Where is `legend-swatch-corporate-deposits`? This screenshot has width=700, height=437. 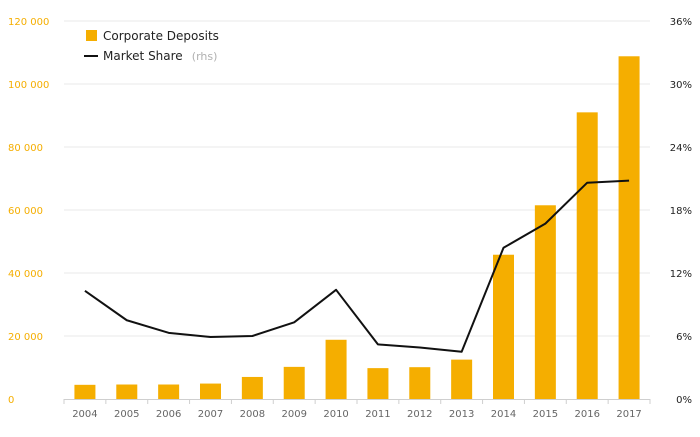
legend-swatch-corporate-deposits is located at coordinates (91, 35).